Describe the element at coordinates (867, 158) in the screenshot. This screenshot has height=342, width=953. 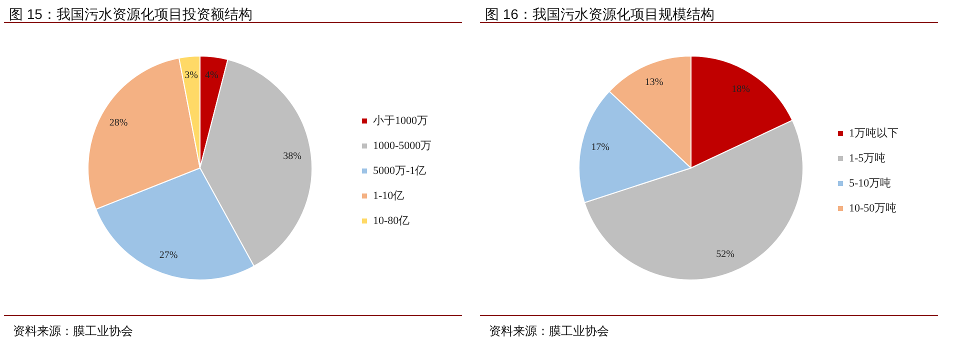
I see `legend-label: 1-5万吨` at that location.